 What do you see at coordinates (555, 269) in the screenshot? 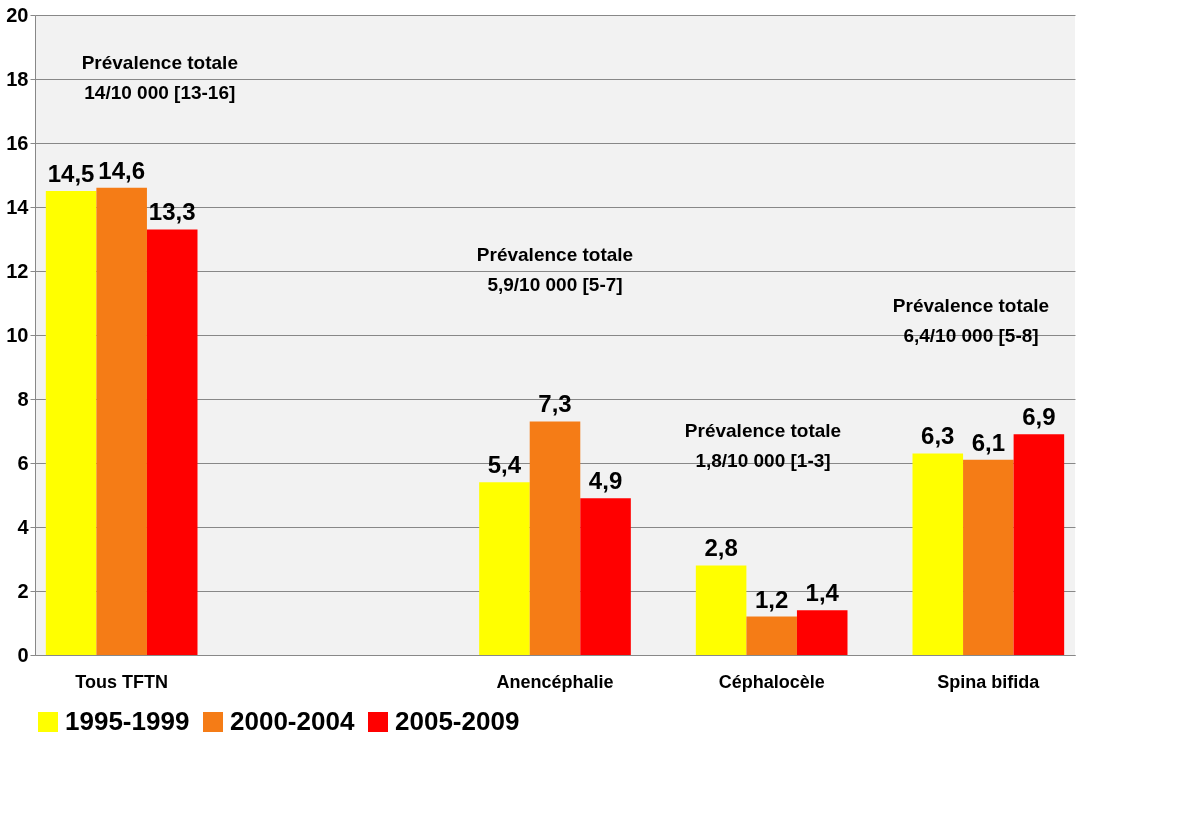
I see `annotation: Prévalence totale 5,9/10 000 [5-7]` at bounding box center [555, 269].